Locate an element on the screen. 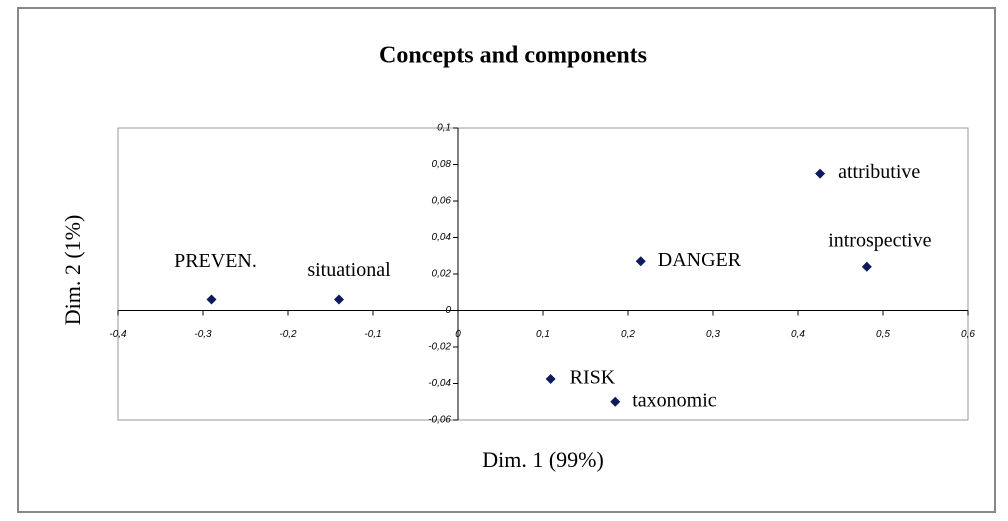 This screenshot has width=1008, height=521. chart-title: Concepts and components is located at coordinates (513, 56).